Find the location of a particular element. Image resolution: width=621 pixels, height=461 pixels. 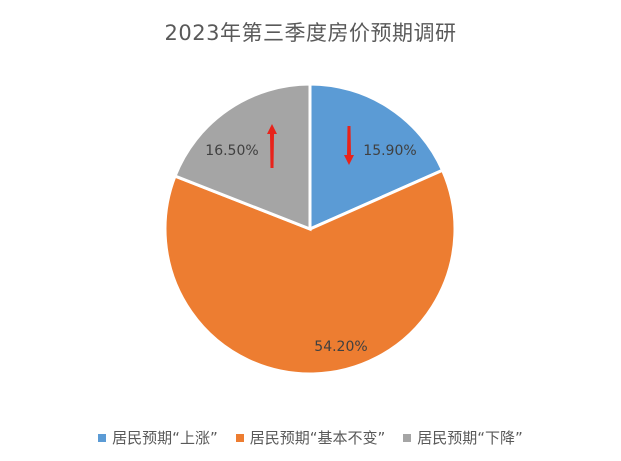

legend-item-rise: 居民预期“上涨” is located at coordinates (158, 437).